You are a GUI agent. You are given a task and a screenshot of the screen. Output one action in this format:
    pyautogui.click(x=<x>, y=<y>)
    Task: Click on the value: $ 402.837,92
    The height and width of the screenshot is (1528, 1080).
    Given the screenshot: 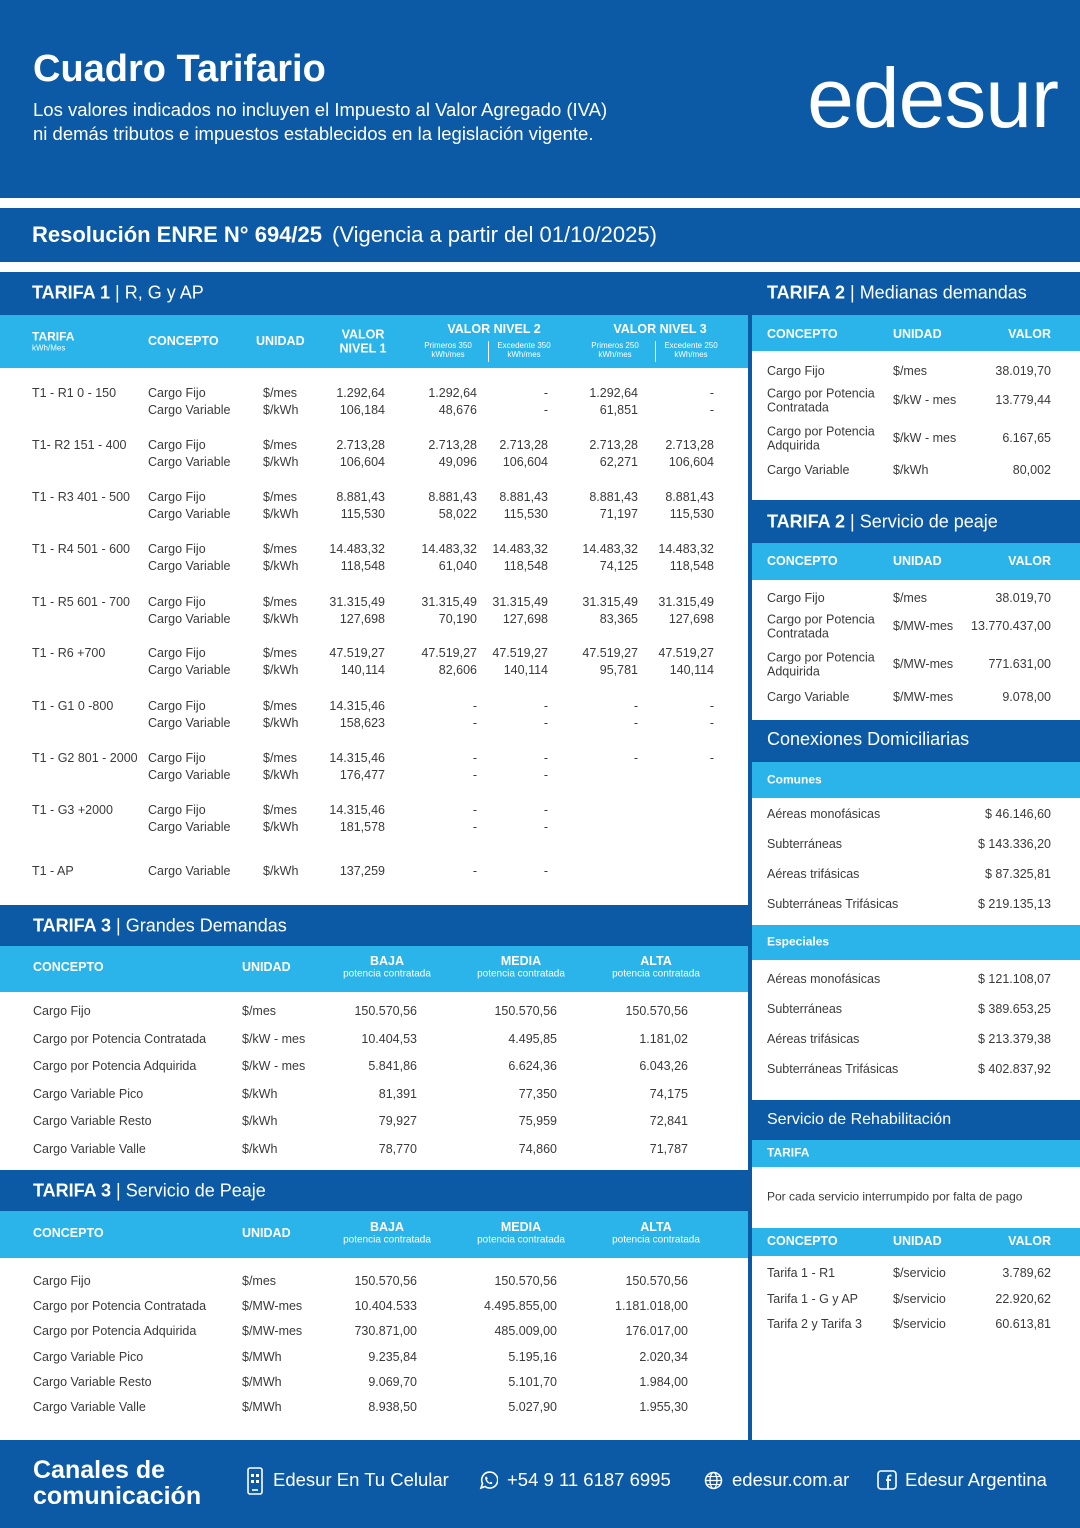 What is the action you would take?
    pyautogui.click(x=1014, y=1069)
    